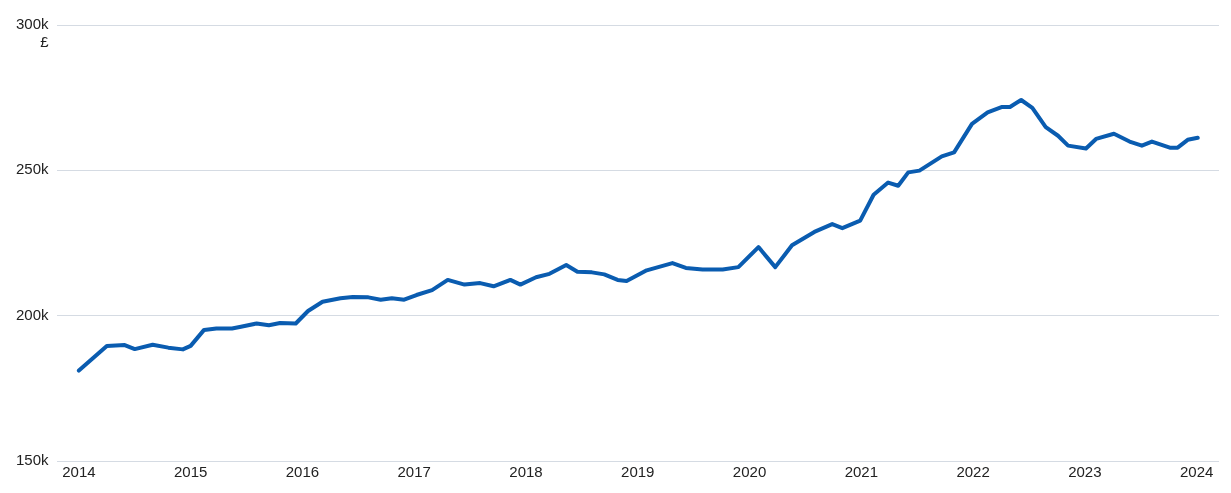 This screenshot has width=1231, height=493. I want to click on y-tick-label: 300k, so click(33, 24).